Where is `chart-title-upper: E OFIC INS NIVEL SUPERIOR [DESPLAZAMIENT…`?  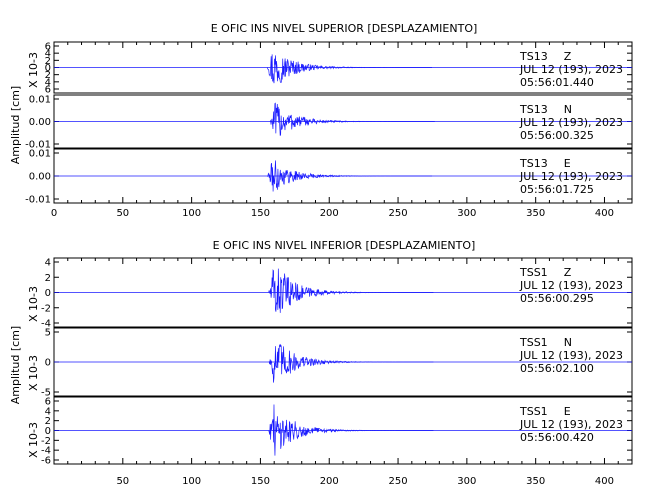 chart-title-upper: E OFIC INS NIVEL SUPERIOR [DESPLAZAMIENT… is located at coordinates (344, 28).